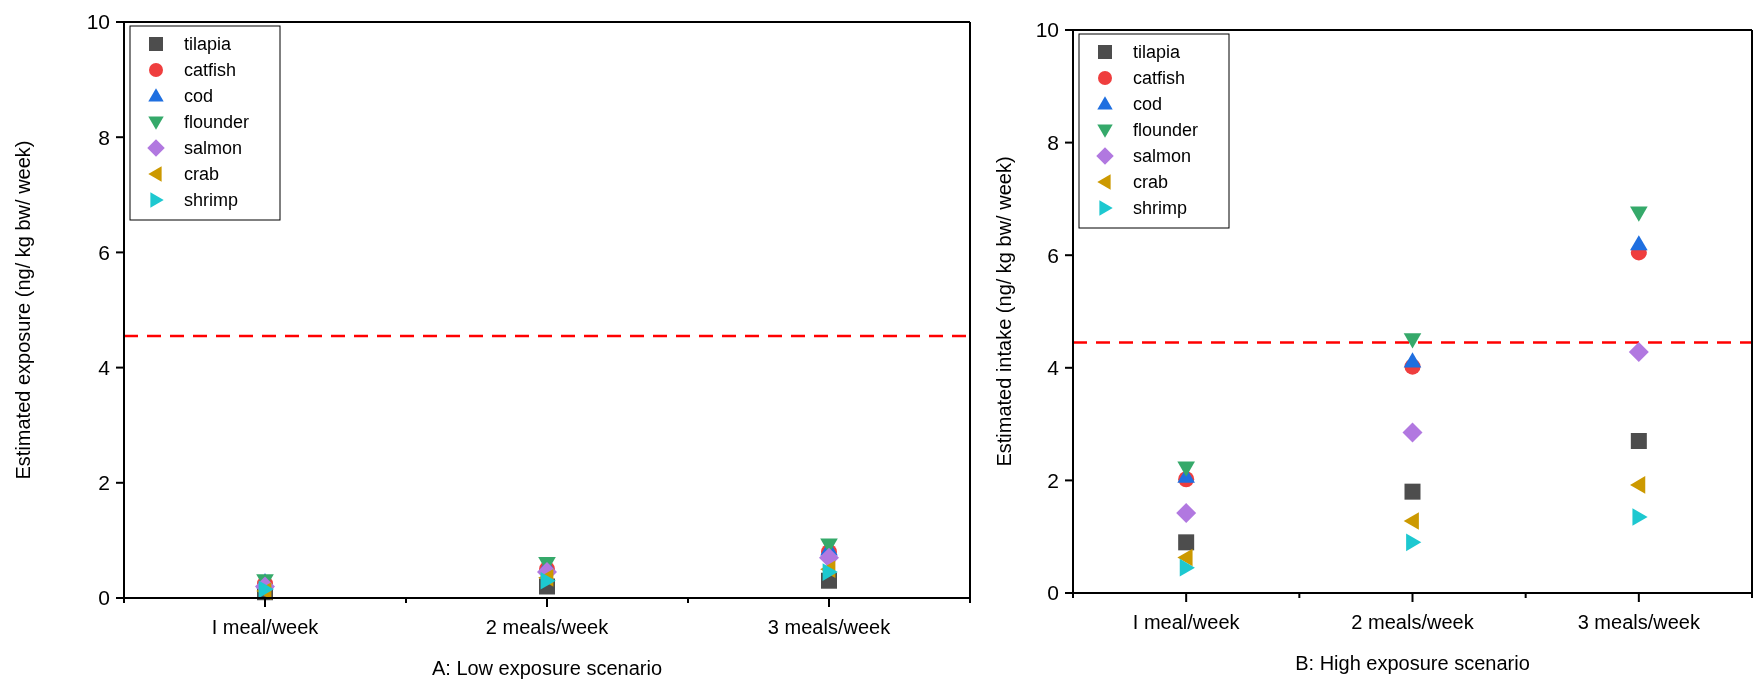 The height and width of the screenshot is (679, 1762). I want to click on y-axis-title: Estimated exposure (ng/ kg bw/ week), so click(23, 310).